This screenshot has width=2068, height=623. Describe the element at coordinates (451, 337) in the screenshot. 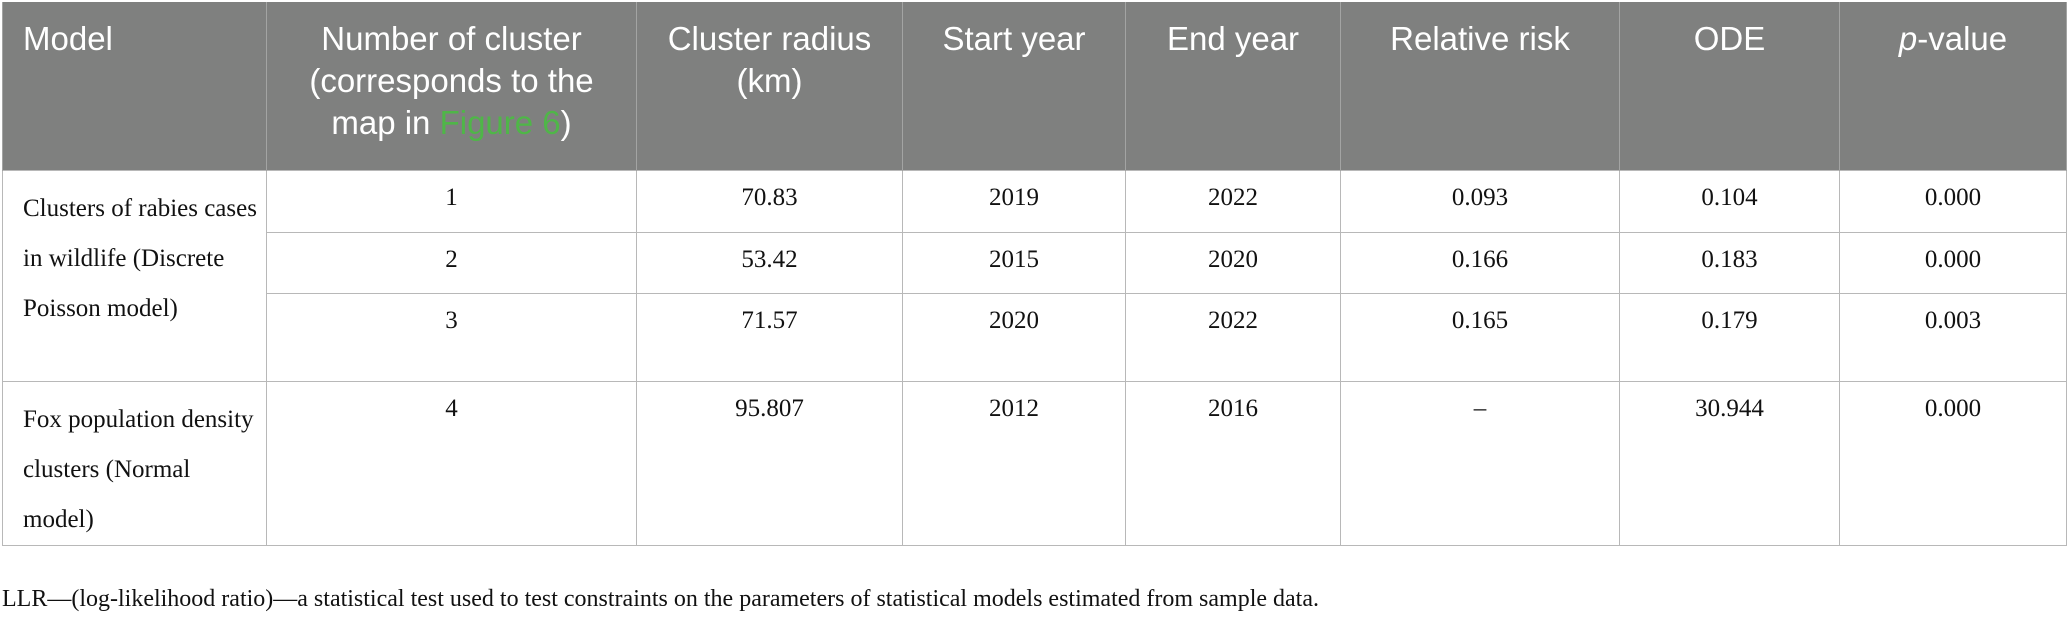

I see `cluster-number-cell: 3` at that location.